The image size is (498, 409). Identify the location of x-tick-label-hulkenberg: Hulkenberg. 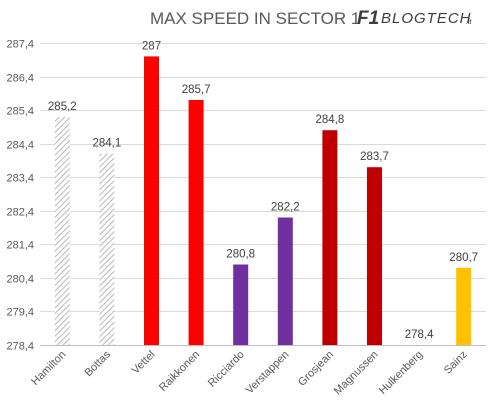
(401, 373).